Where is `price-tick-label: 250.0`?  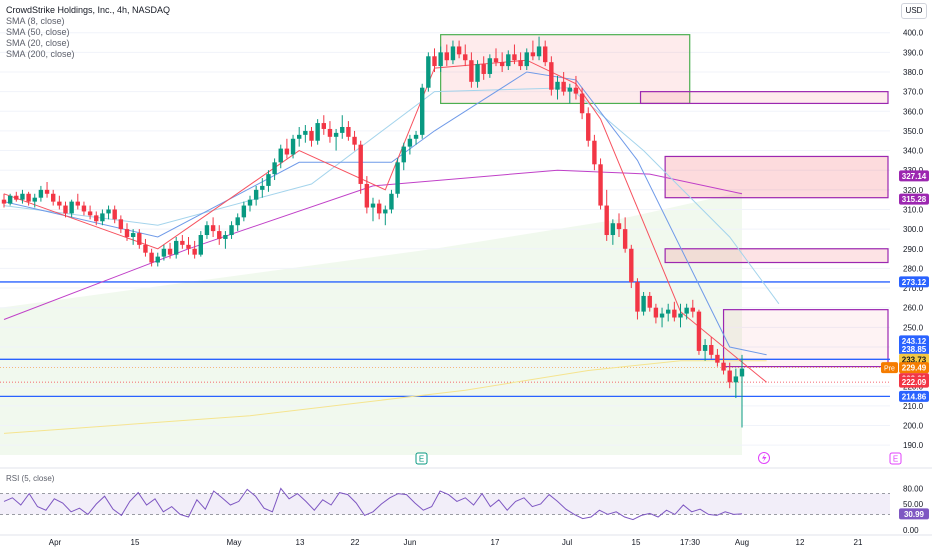 price-tick-label: 250.0 is located at coordinates (913, 327).